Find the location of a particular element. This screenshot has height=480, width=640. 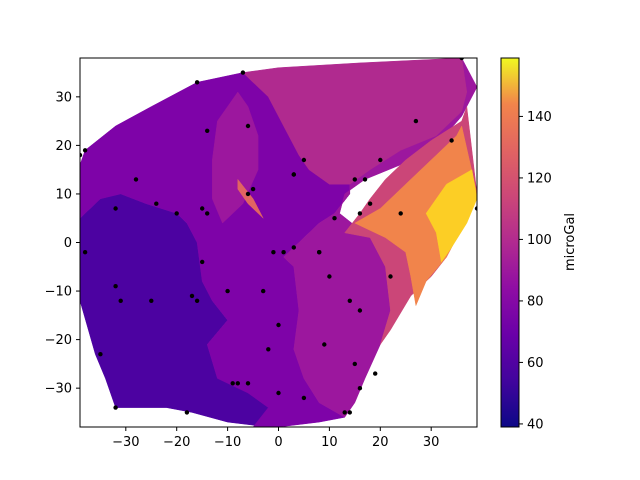

colorbar-gradient is located at coordinates (510, 242).